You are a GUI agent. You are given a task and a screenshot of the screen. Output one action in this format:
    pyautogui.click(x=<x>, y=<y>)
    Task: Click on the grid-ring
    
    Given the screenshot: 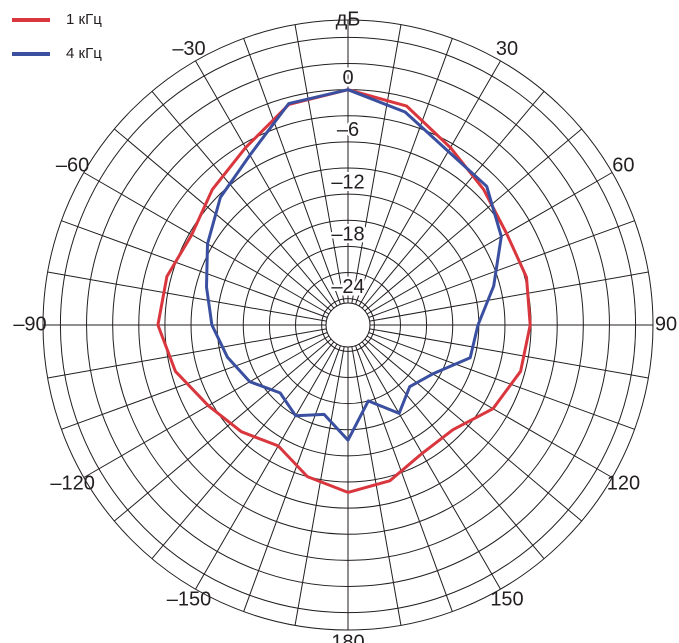 What is the action you would take?
    pyautogui.click(x=348, y=325)
    